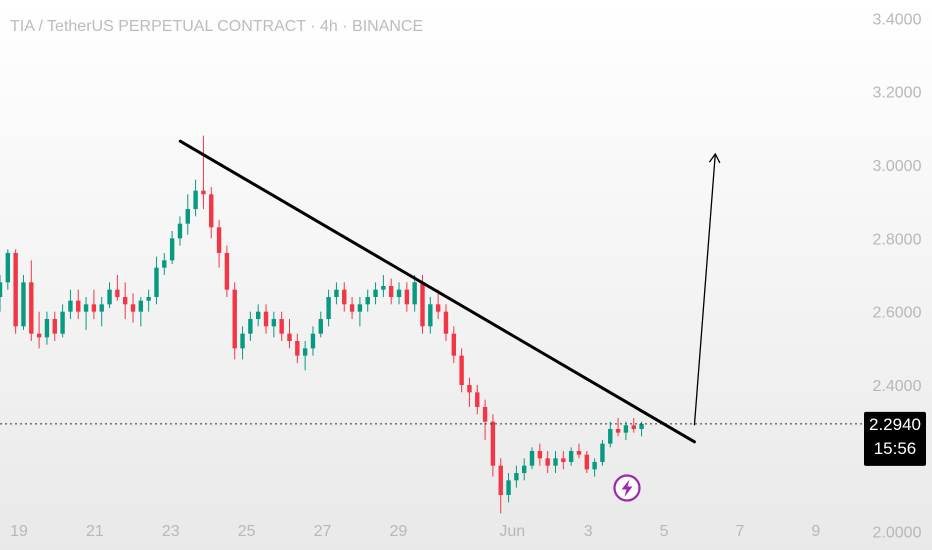  What do you see at coordinates (627, 488) in the screenshot?
I see `lightning-icon` at bounding box center [627, 488].